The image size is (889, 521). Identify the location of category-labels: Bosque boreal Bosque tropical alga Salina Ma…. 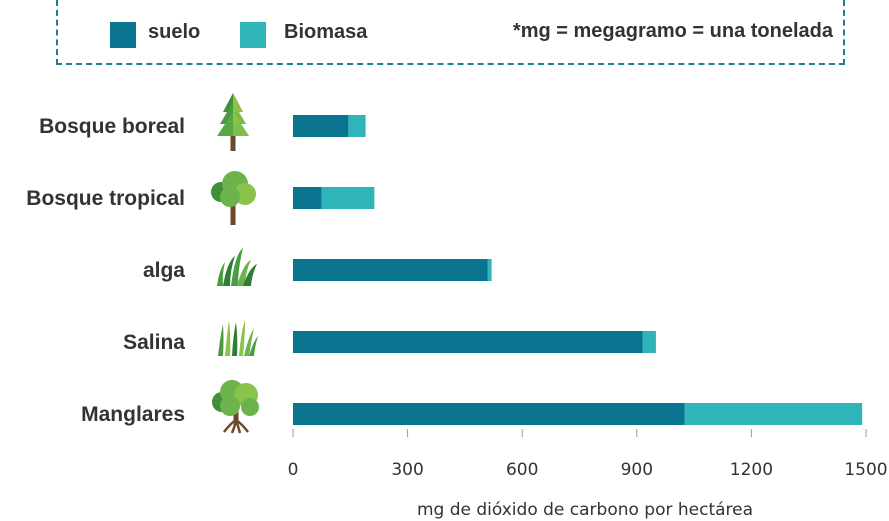
(105, 270).